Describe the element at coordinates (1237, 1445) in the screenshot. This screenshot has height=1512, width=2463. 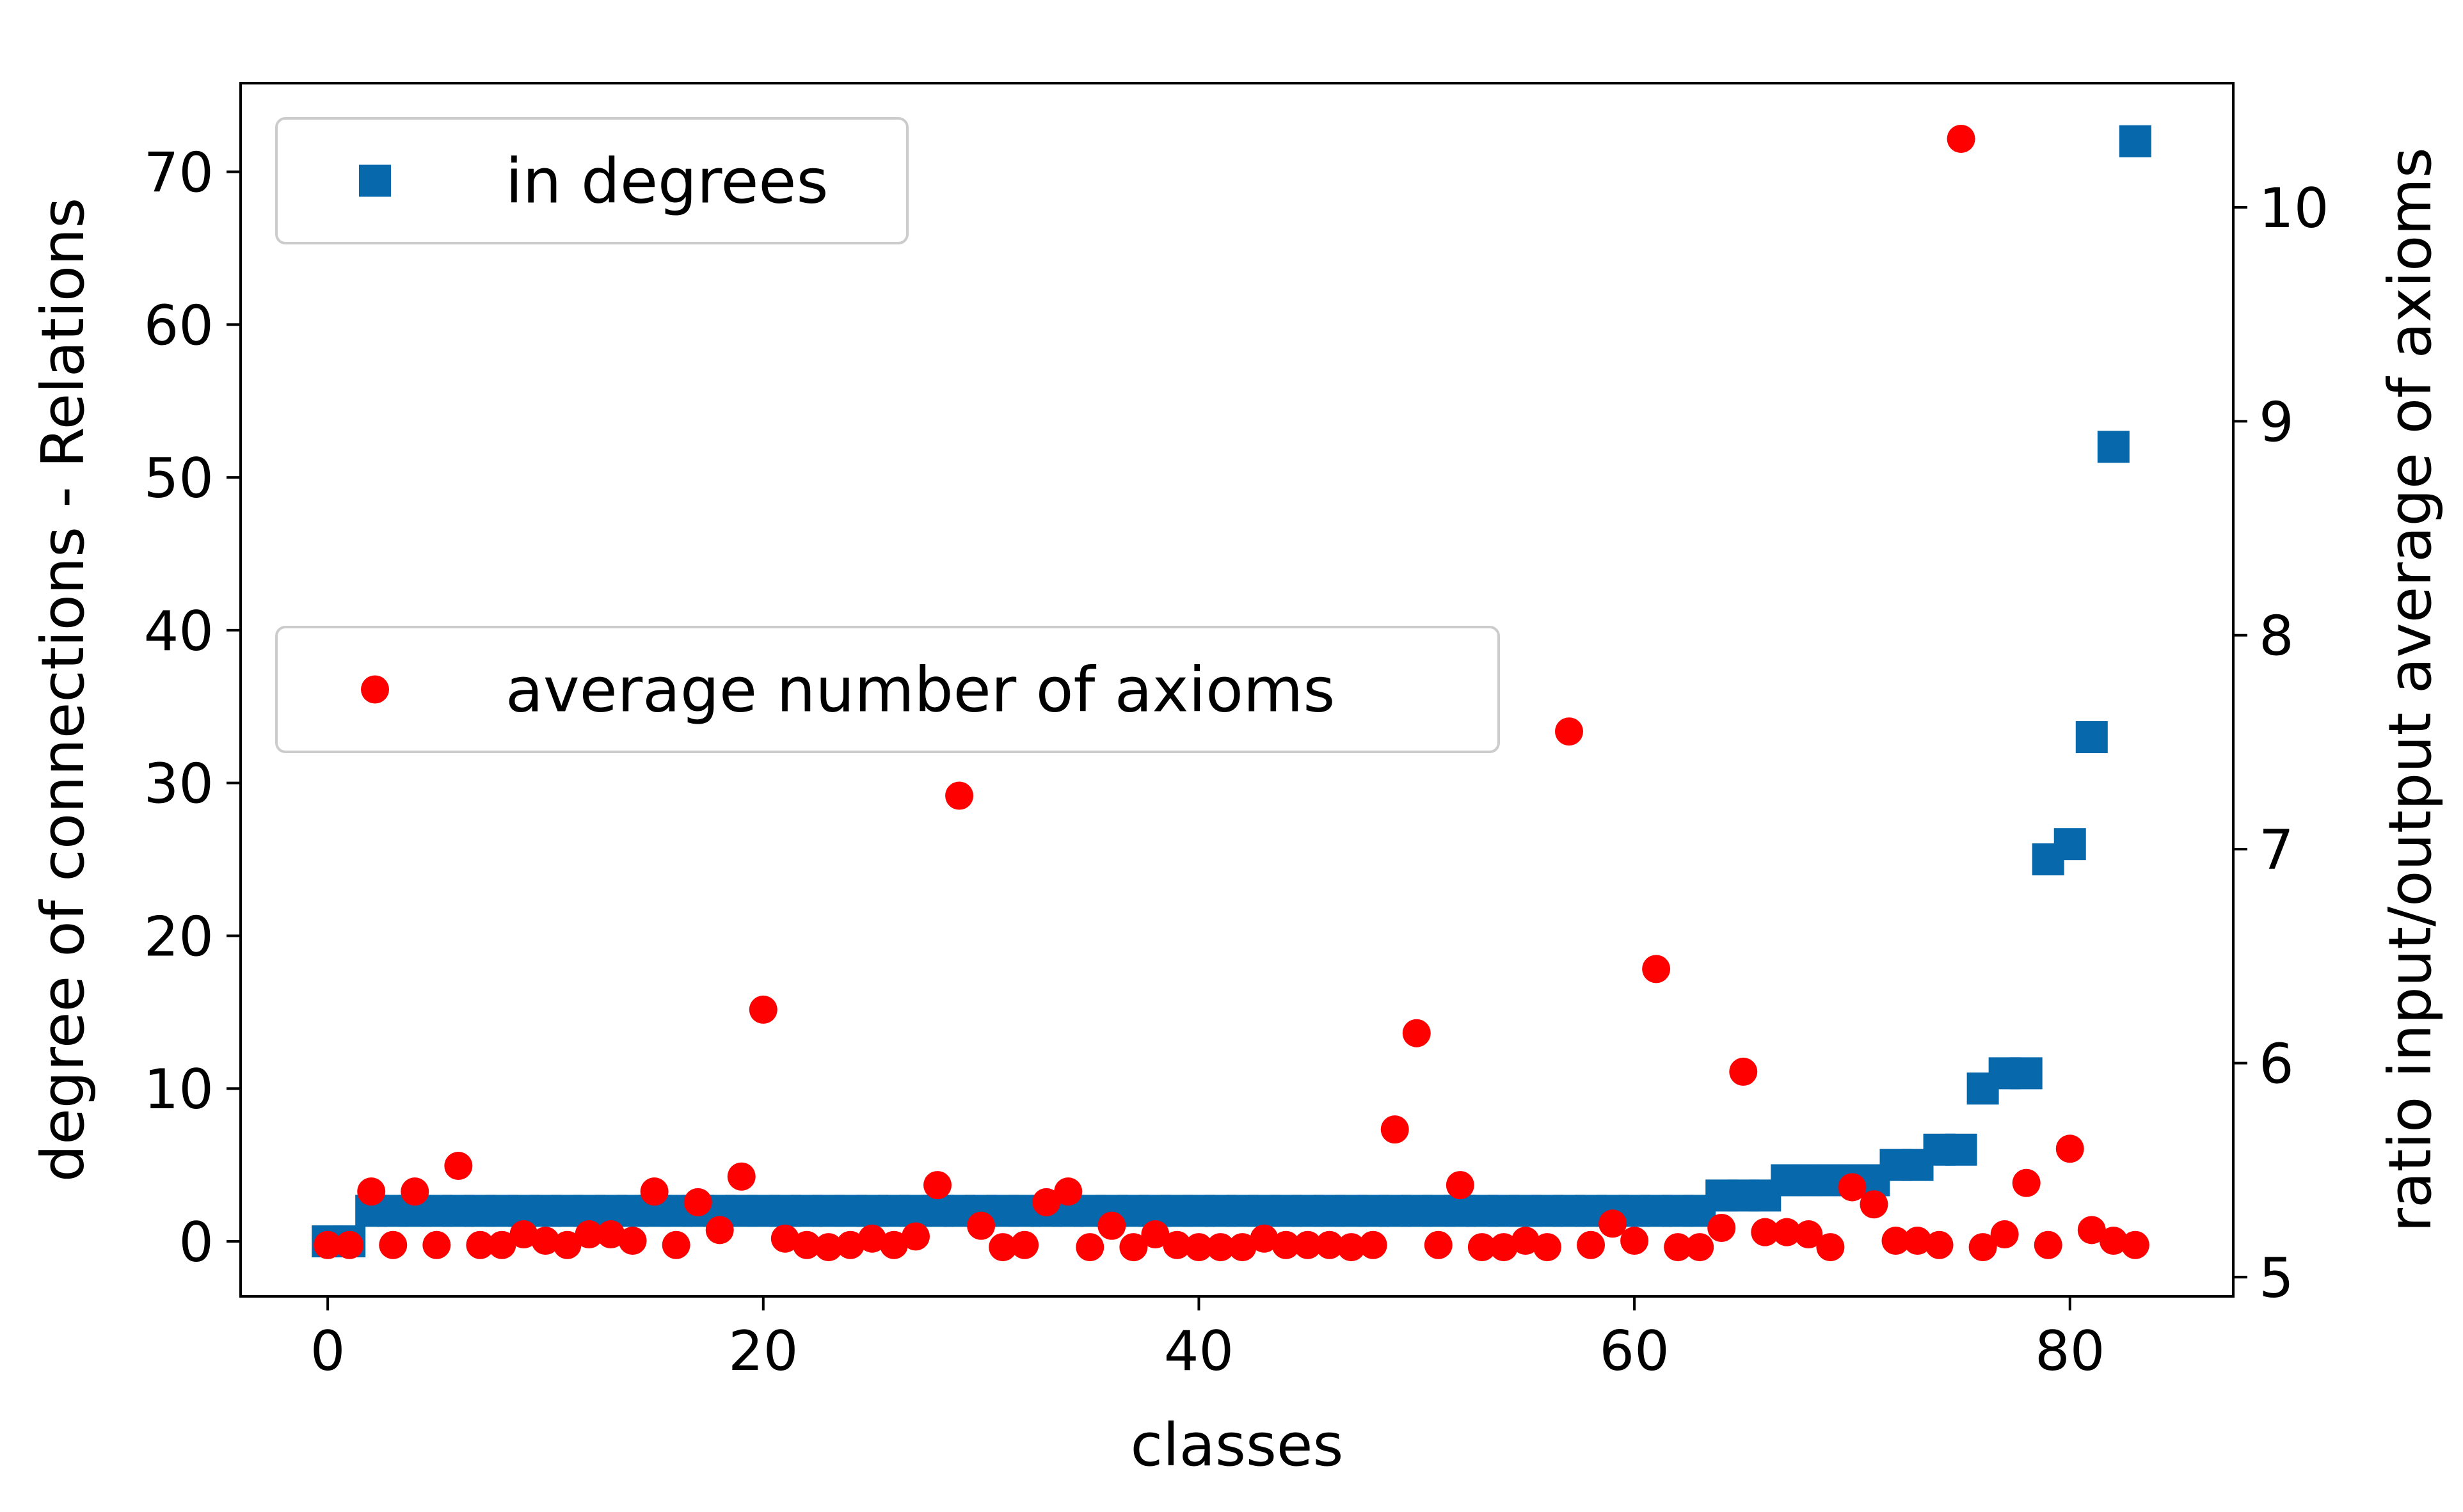
I see `x-axis-label: classes` at that location.